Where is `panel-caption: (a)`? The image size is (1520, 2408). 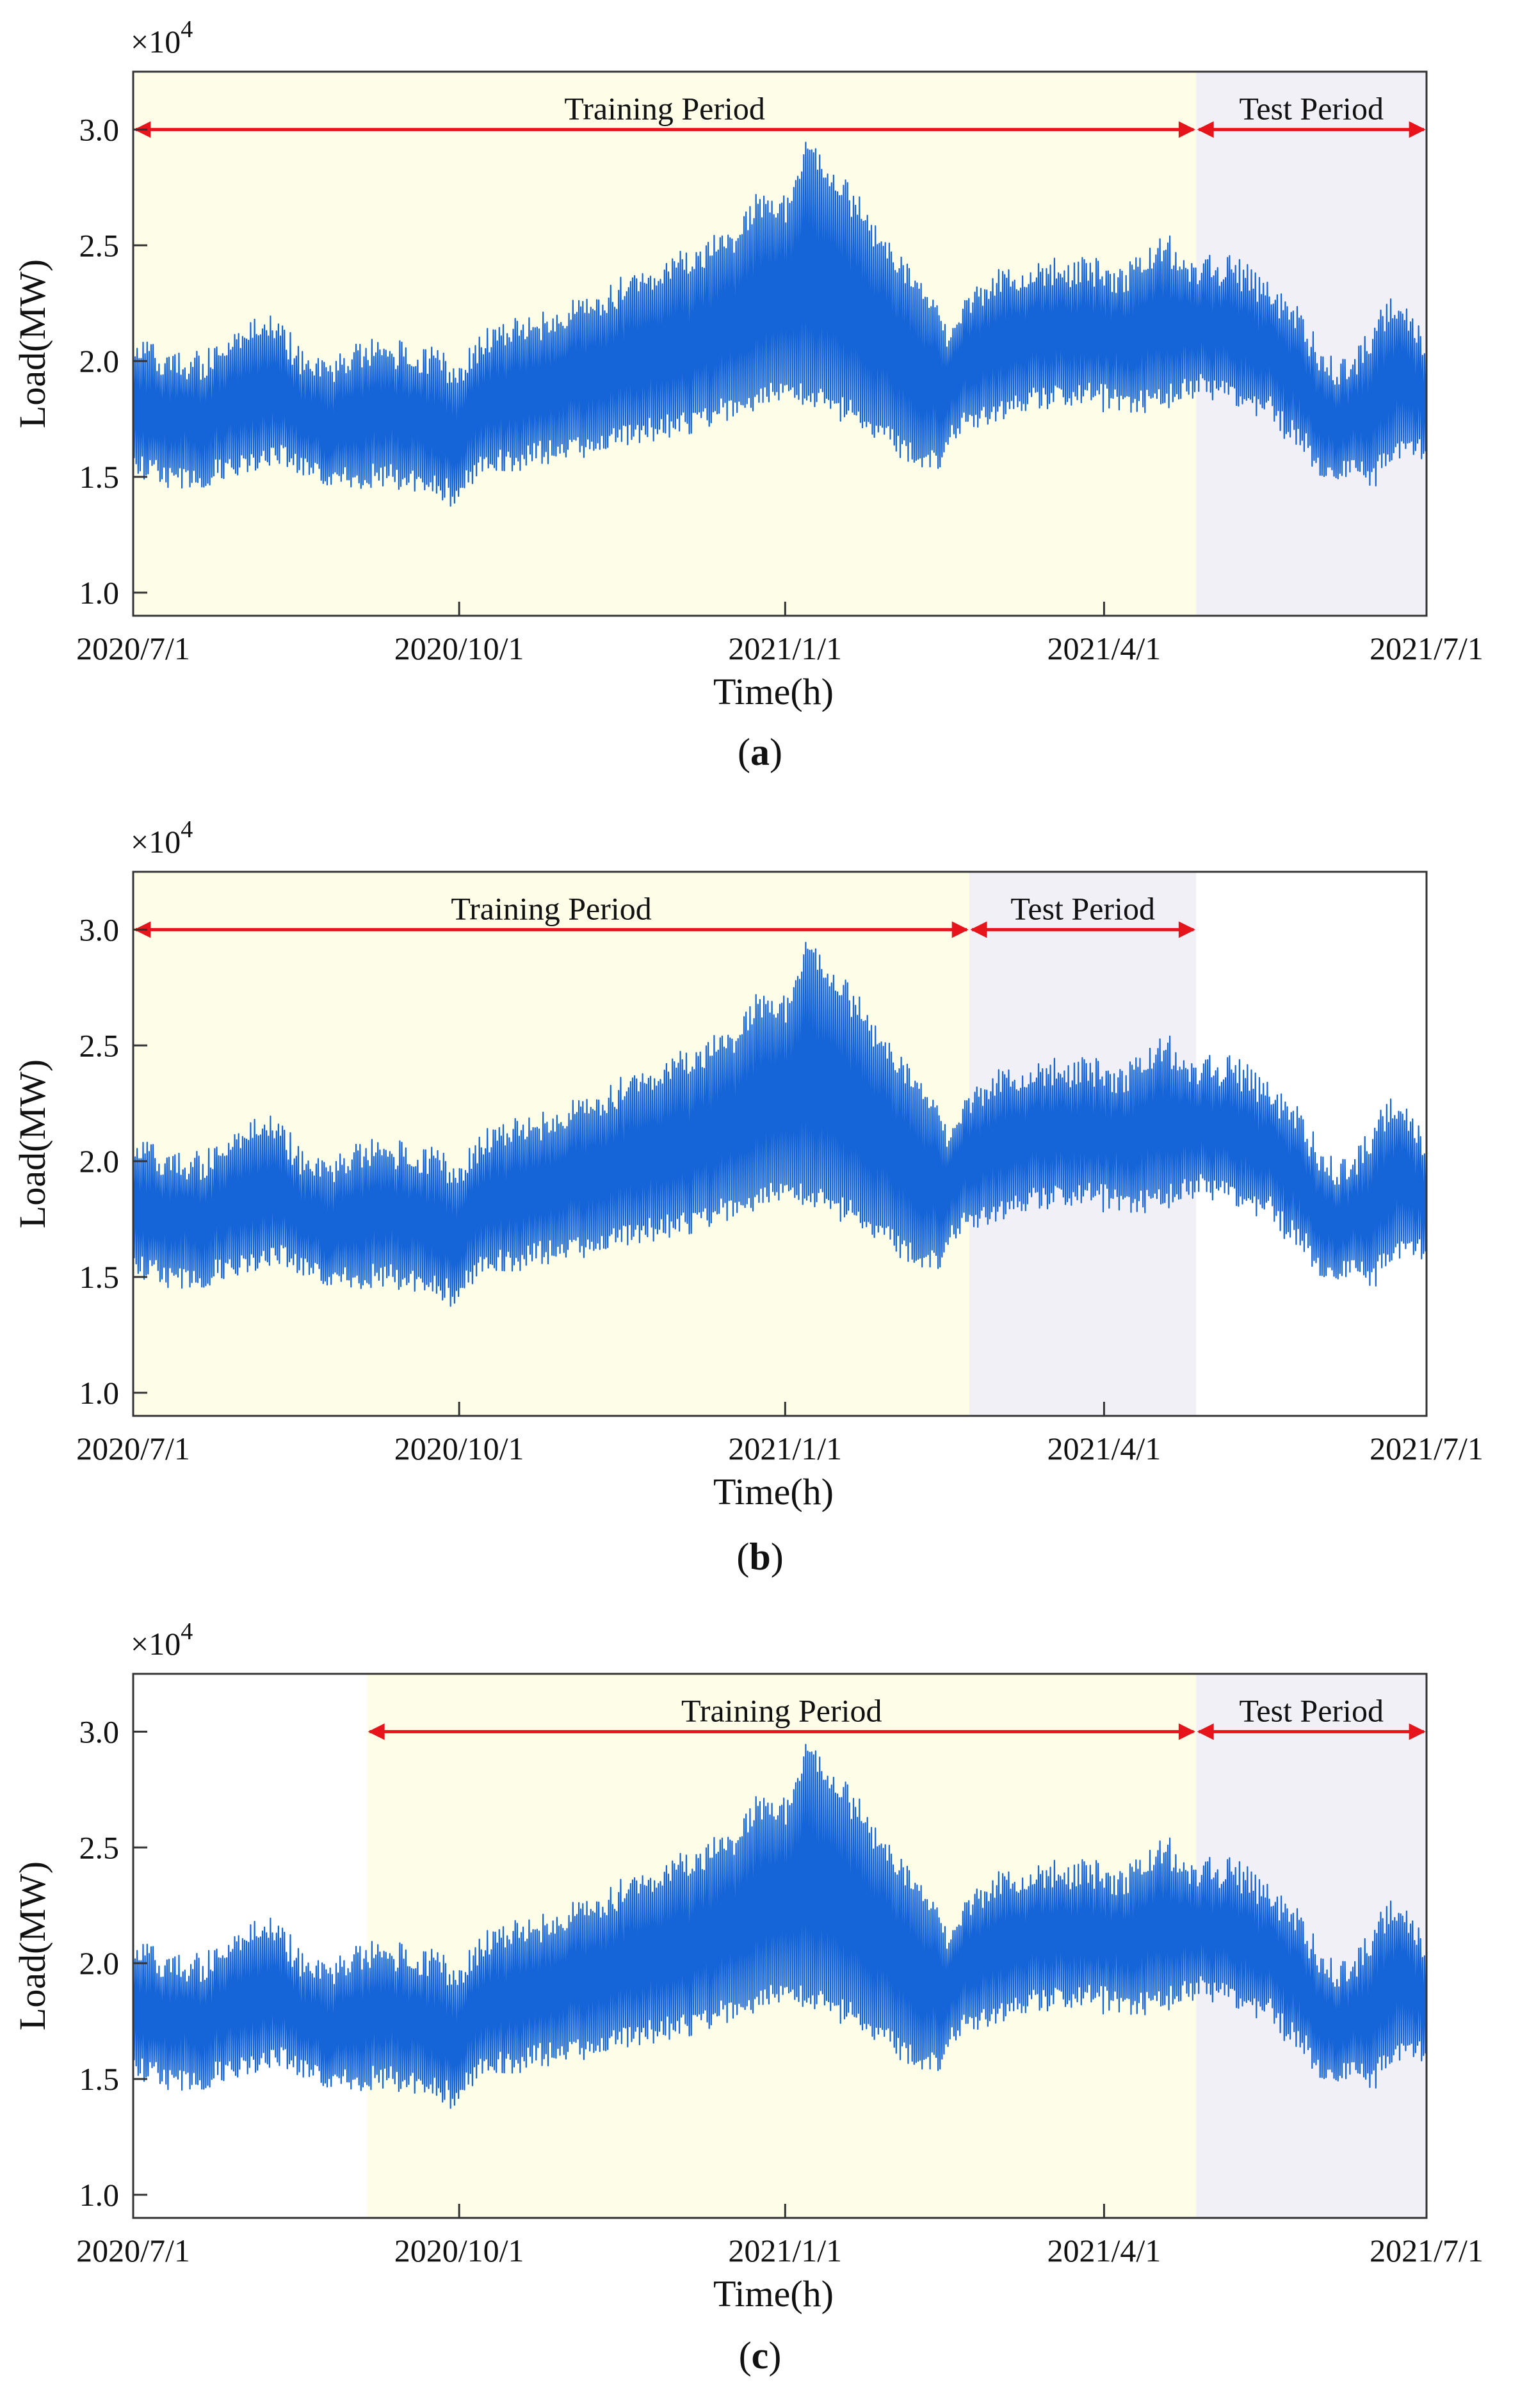 panel-caption: (a) is located at coordinates (760, 752).